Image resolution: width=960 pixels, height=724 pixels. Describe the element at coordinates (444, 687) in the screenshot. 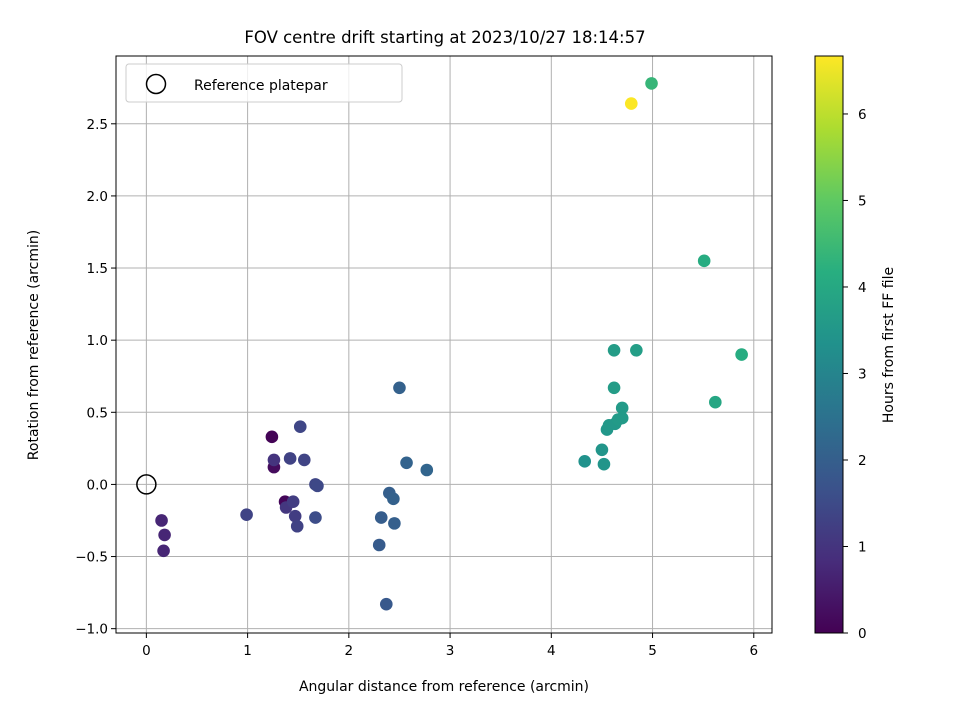

I see `x-axis-label: Angular distance from reference (arcmin)` at that location.